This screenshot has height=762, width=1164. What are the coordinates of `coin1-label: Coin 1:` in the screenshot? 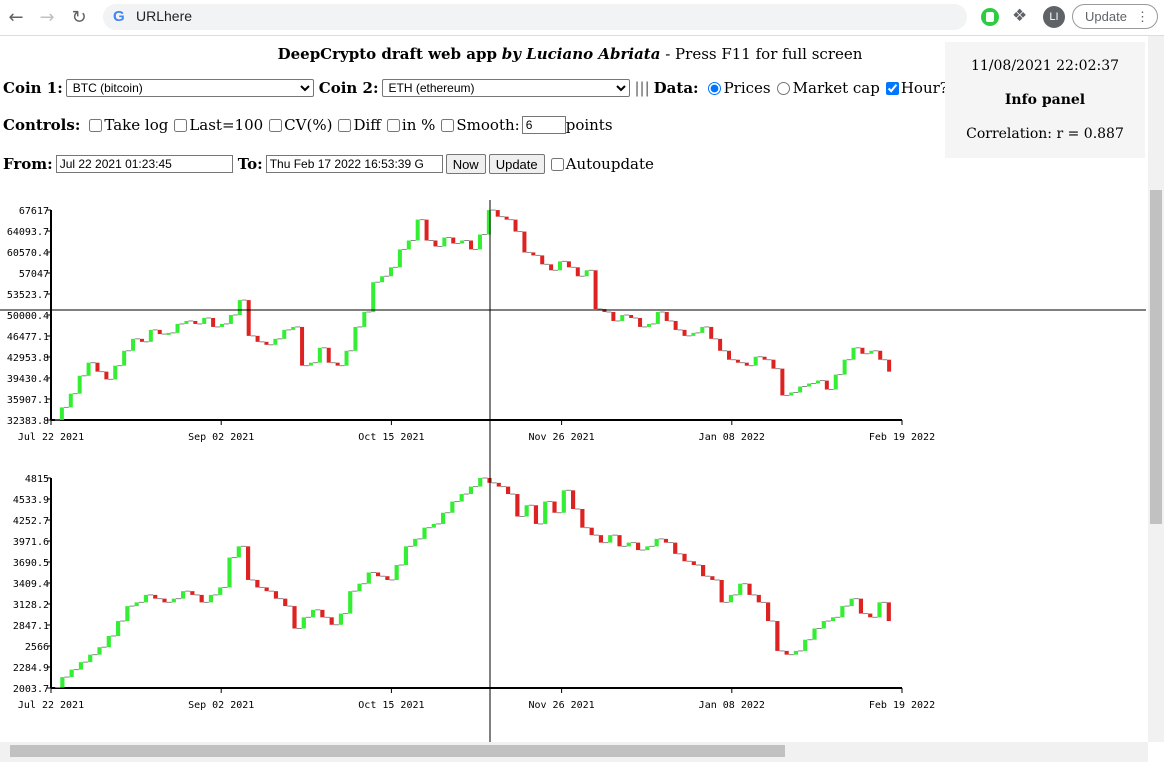 It's located at (33, 88).